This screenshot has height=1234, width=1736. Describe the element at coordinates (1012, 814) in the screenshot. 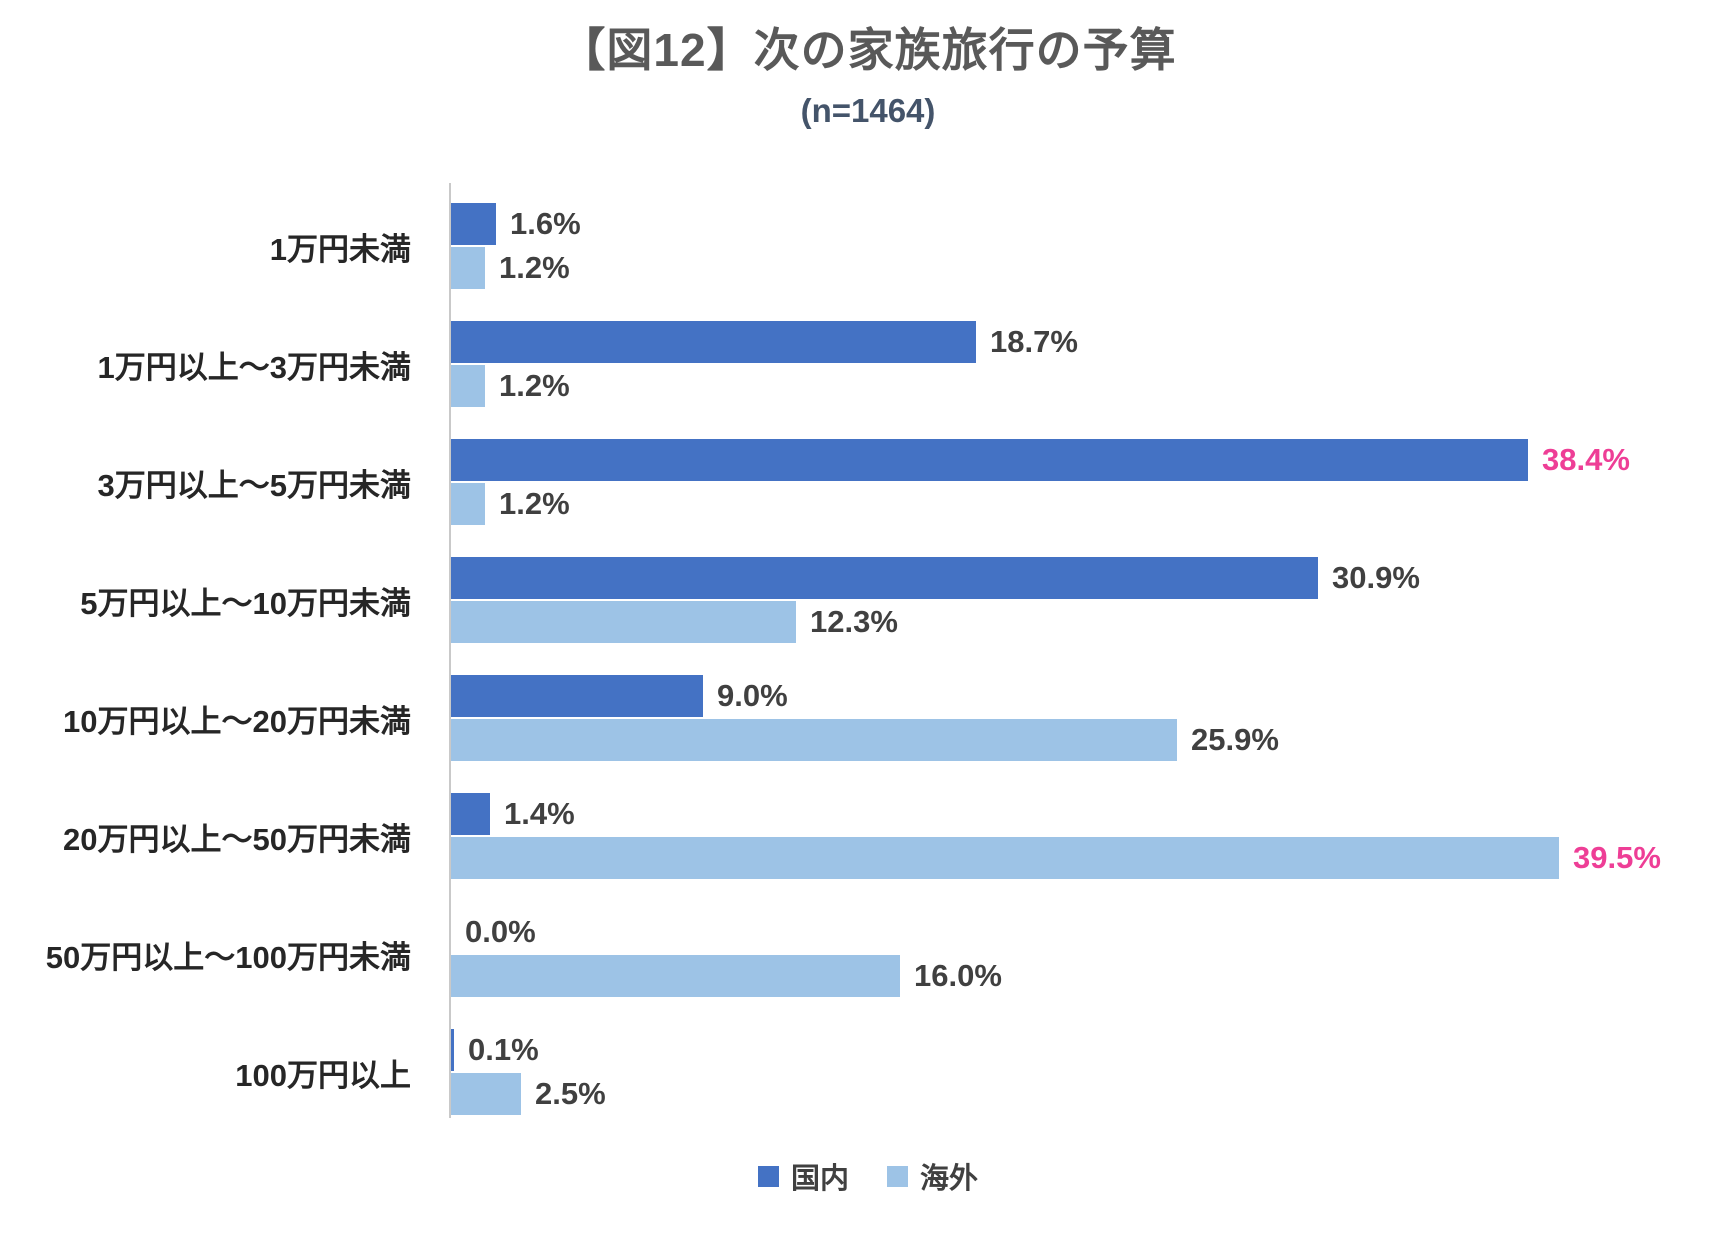

I see `bar-line-domestic: 1.4%` at that location.